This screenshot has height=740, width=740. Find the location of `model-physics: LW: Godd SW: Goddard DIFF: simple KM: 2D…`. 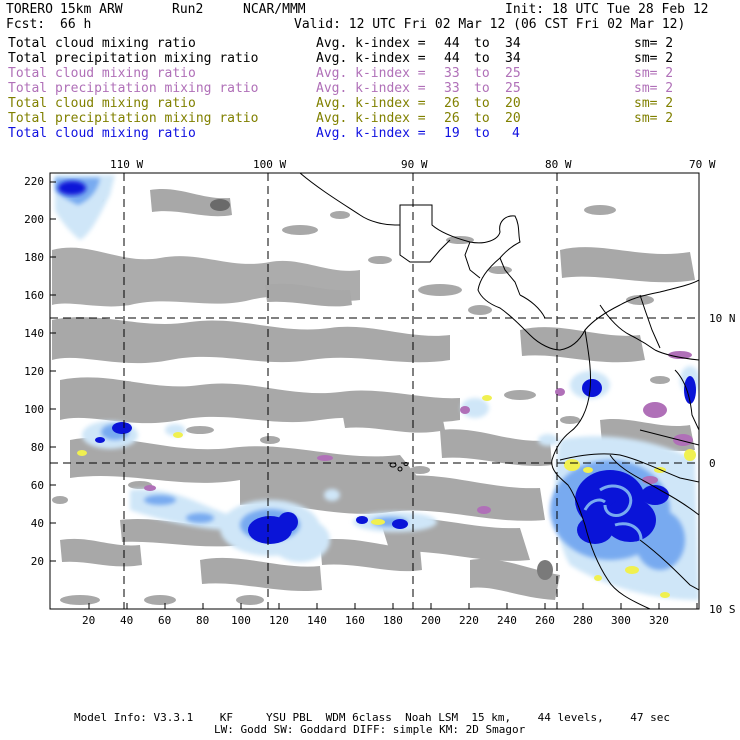

model-physics: LW: Godd SW: Goddard DIFF: simple KM: 2D… is located at coordinates (370, 729).